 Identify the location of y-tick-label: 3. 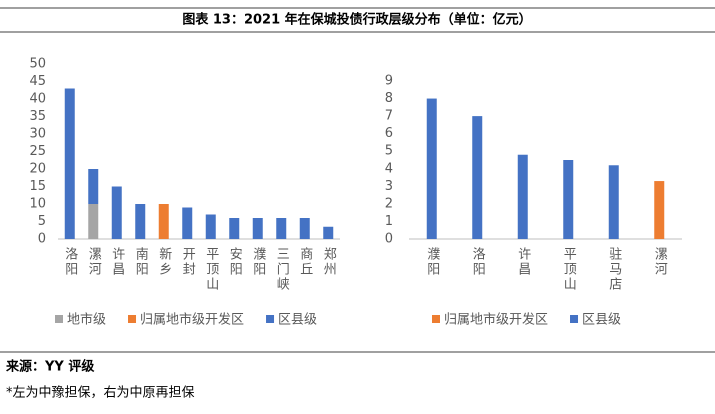
(389, 186).